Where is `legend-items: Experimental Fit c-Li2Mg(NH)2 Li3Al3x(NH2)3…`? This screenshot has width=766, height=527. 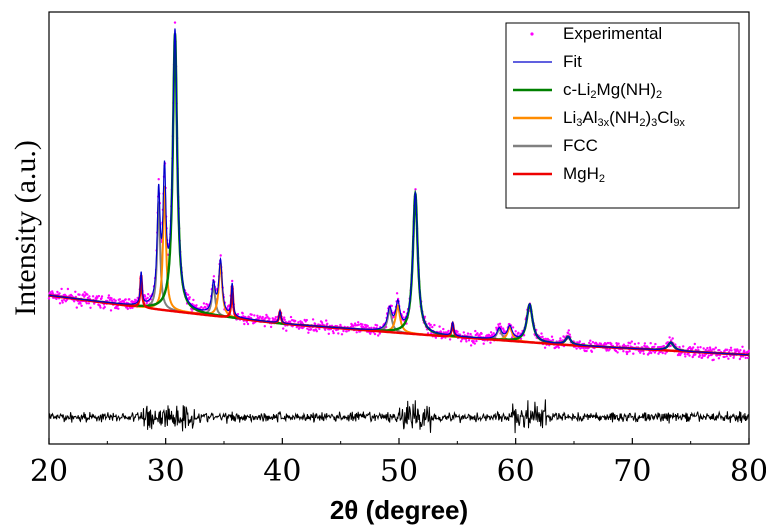 legend-items: Experimental Fit c-Li2Mg(NH)2 Li3Al3x(NH2)3… is located at coordinates (599, 104).